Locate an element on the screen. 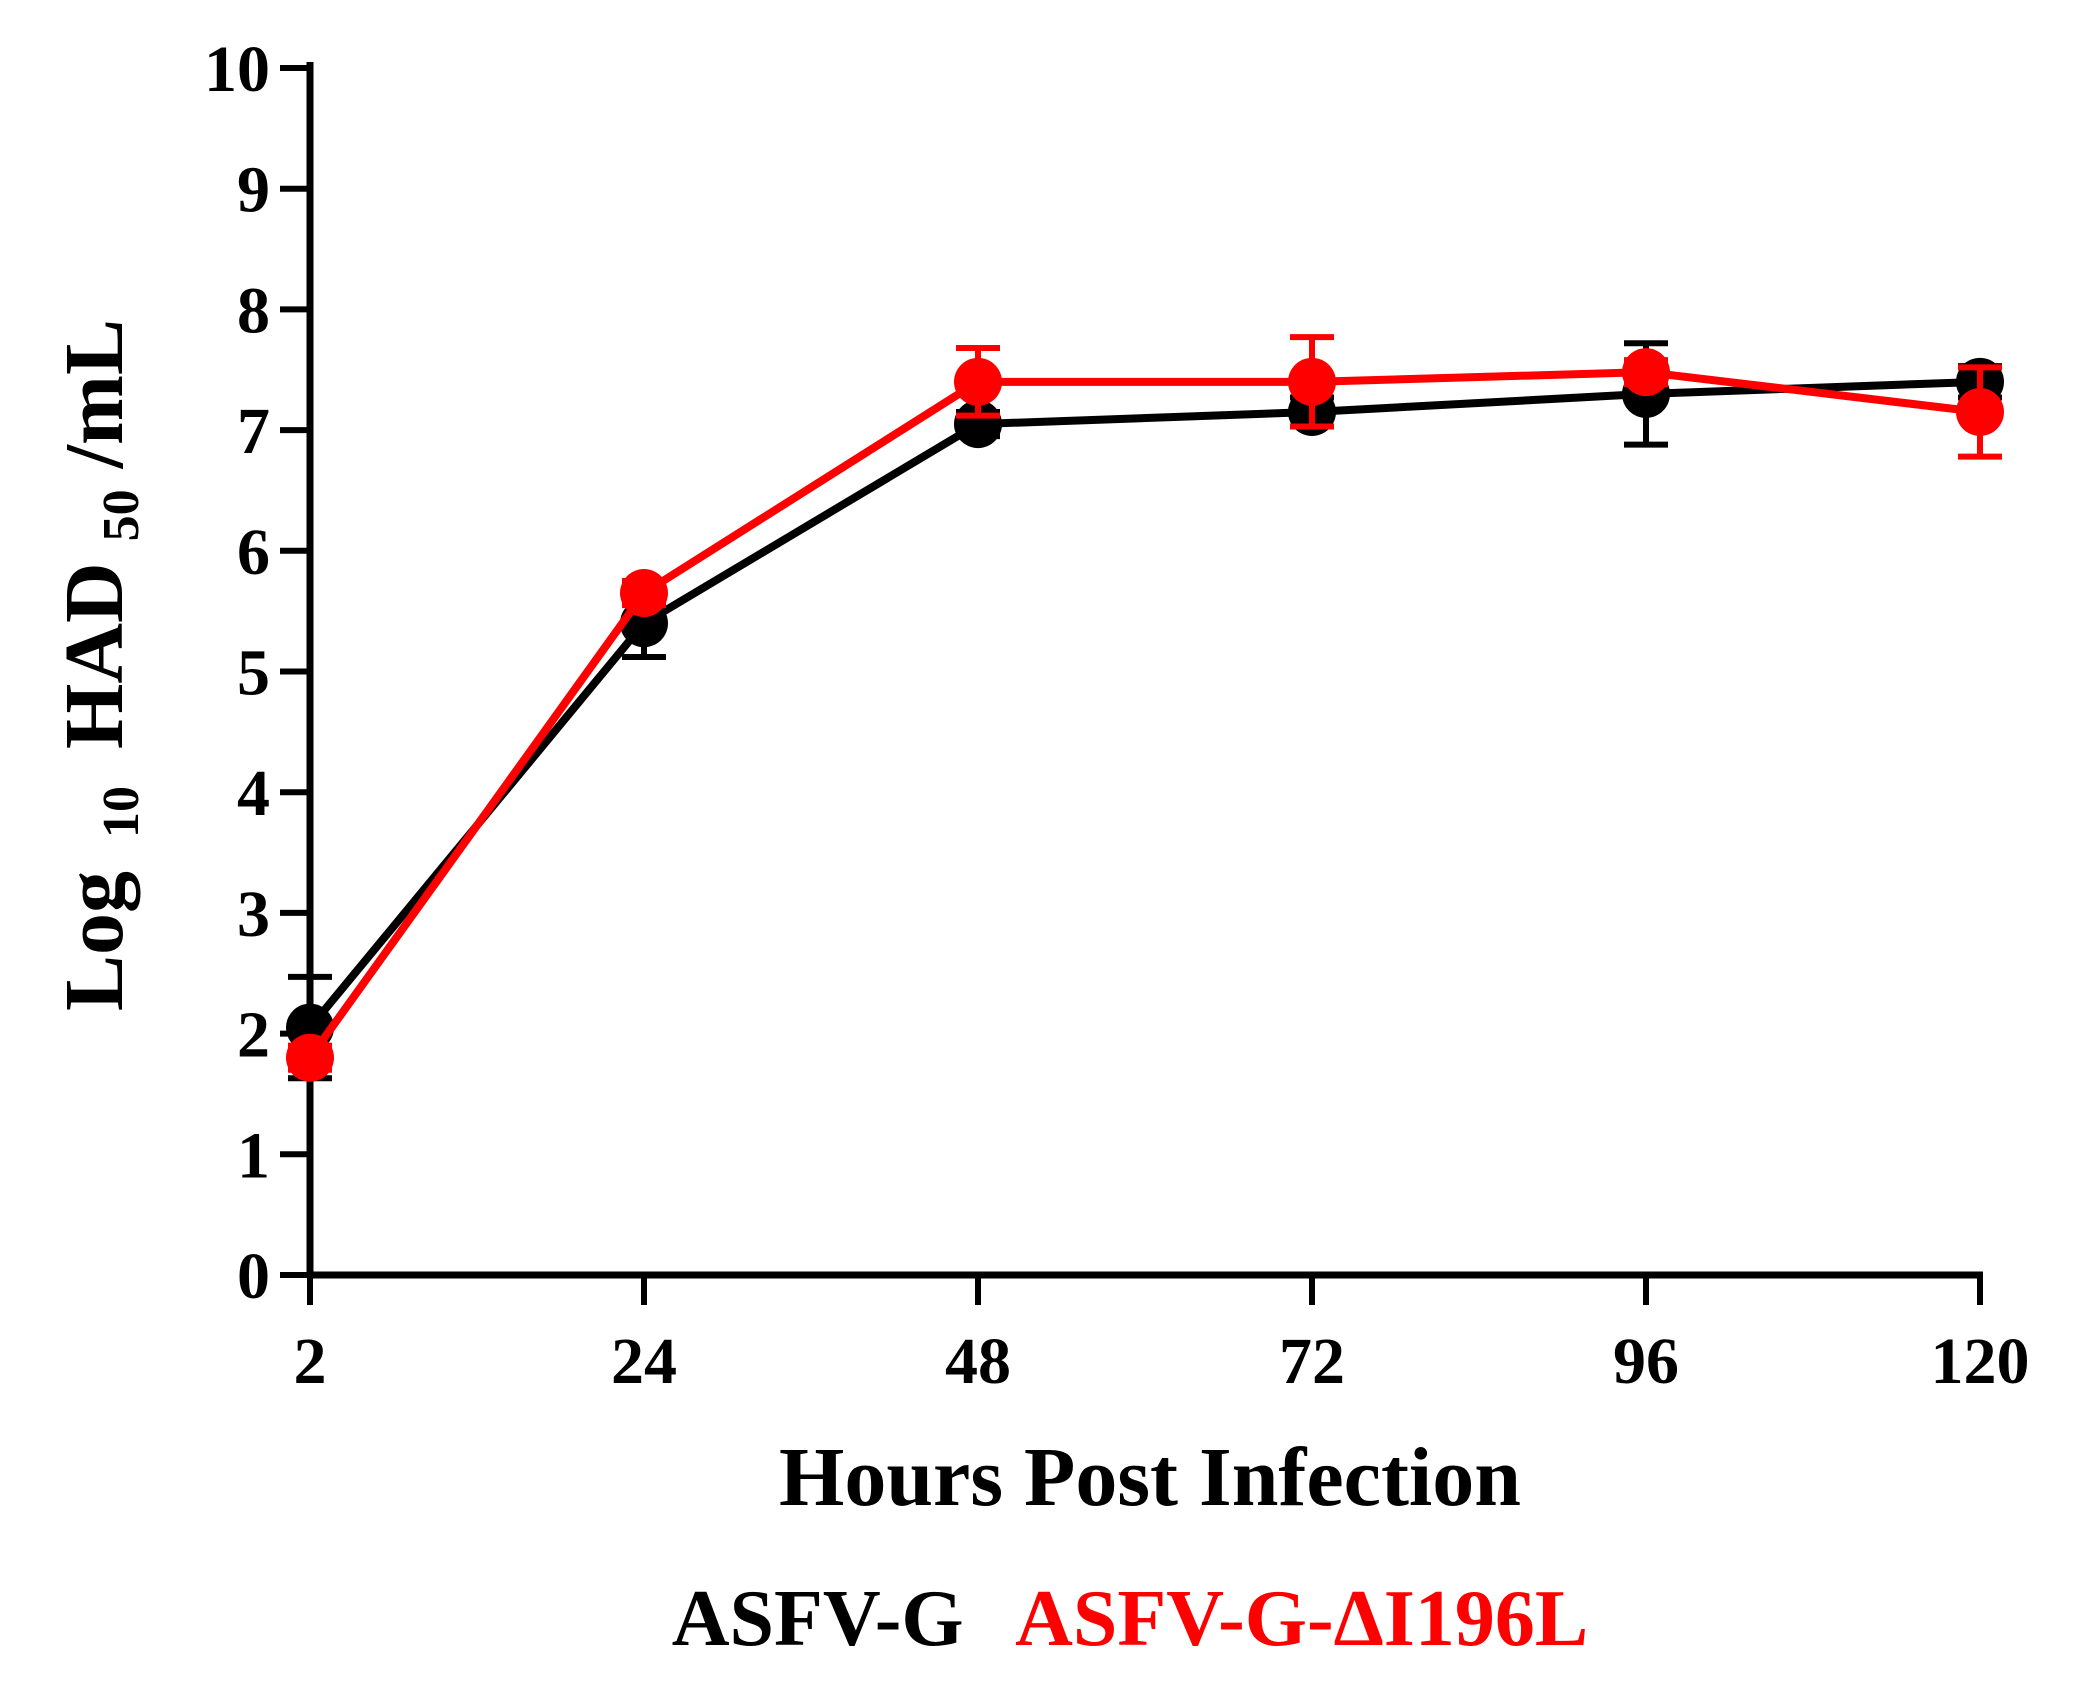  legend-item-asfv-g-delta-i196l: ASFV-G-ΔI196L is located at coordinates (1301, 1619).